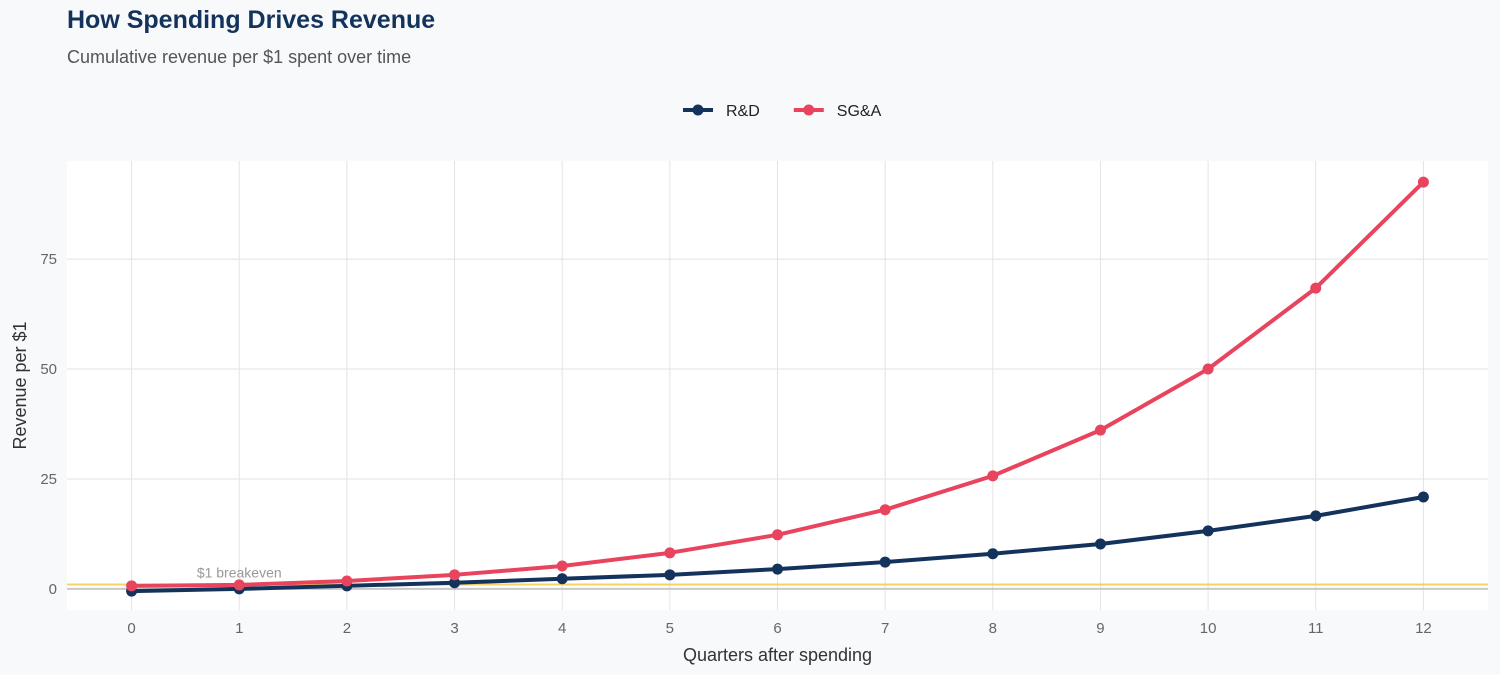 This screenshot has width=1500, height=675. I want to click on y-tick-label: 75, so click(48, 259).